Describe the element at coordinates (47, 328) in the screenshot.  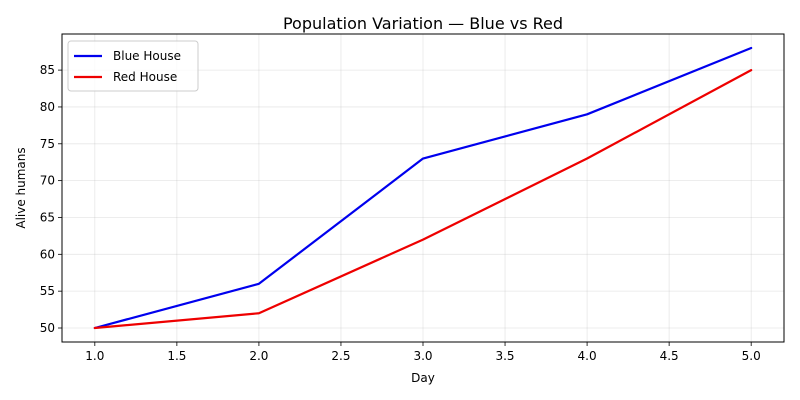
I see `y-tick-label-50: 50` at that location.